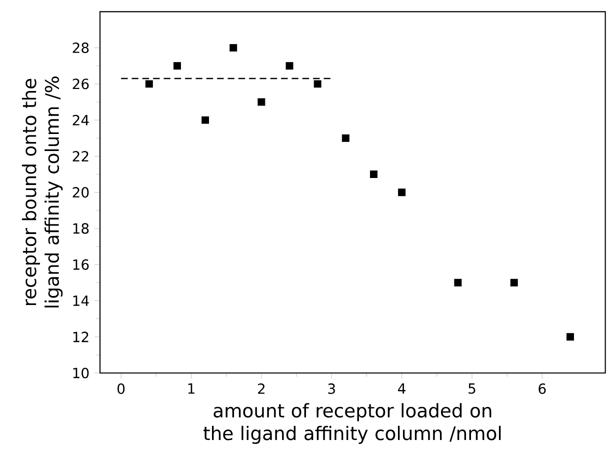  Describe the element at coordinates (80, 156) in the screenshot. I see `y-tick-label: 22` at that location.